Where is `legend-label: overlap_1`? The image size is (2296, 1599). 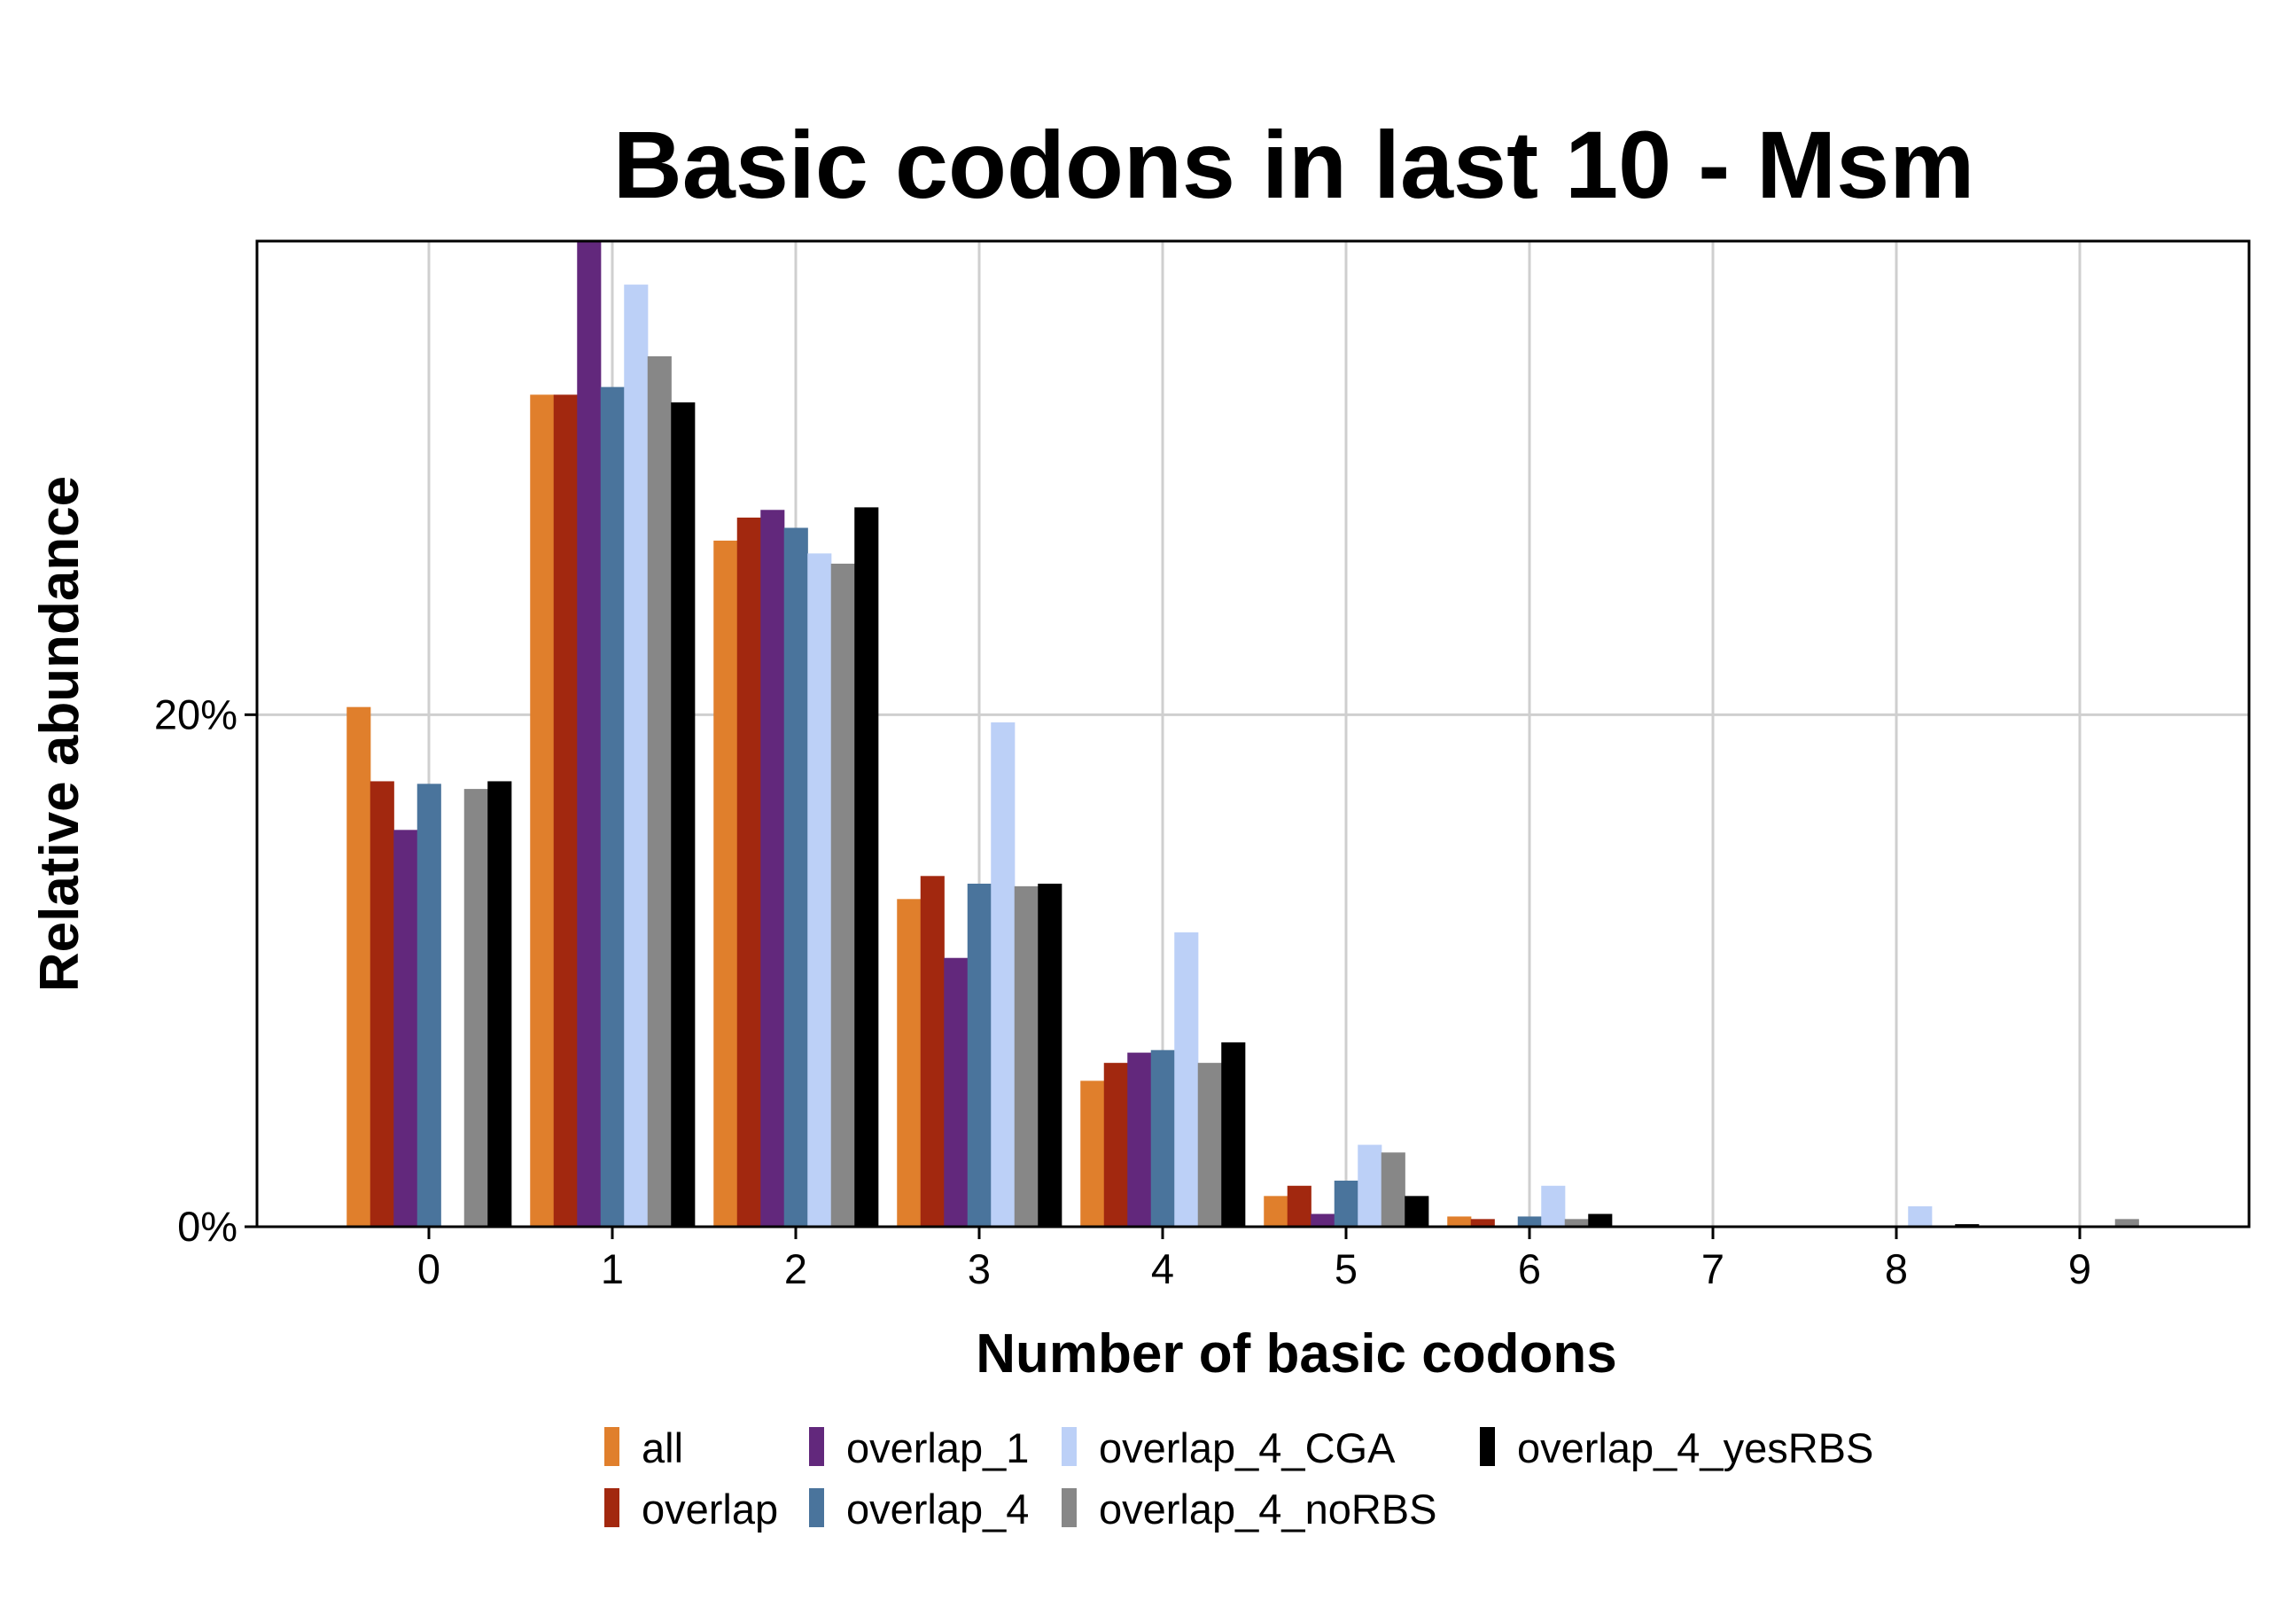 legend-label: overlap_1 is located at coordinates (937, 1447).